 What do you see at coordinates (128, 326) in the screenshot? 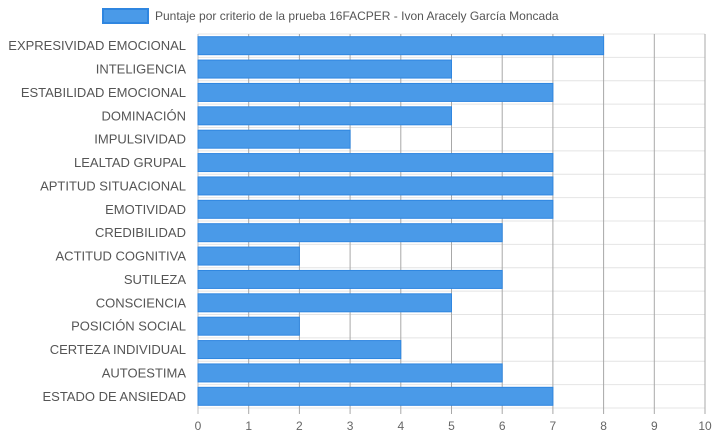
I see `category-label: POSICIÓN SOCIAL` at bounding box center [128, 326].